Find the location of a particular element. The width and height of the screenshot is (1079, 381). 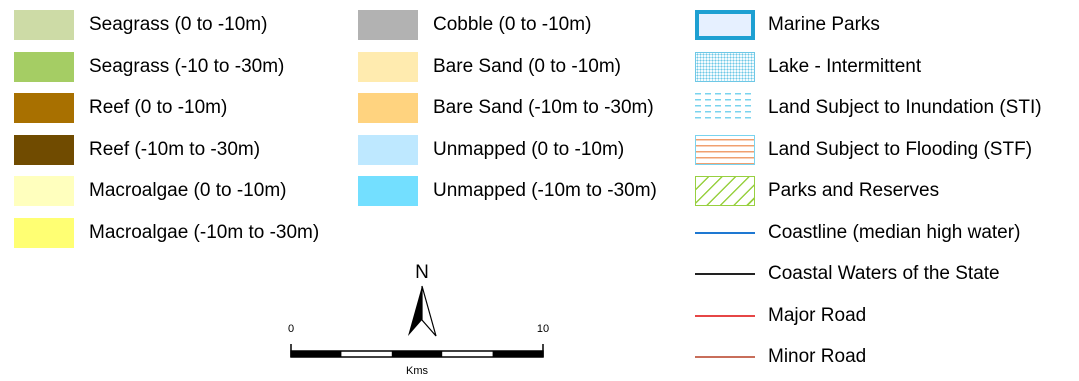

legend-label: Land Subject to Flooding (STF) is located at coordinates (900, 149).